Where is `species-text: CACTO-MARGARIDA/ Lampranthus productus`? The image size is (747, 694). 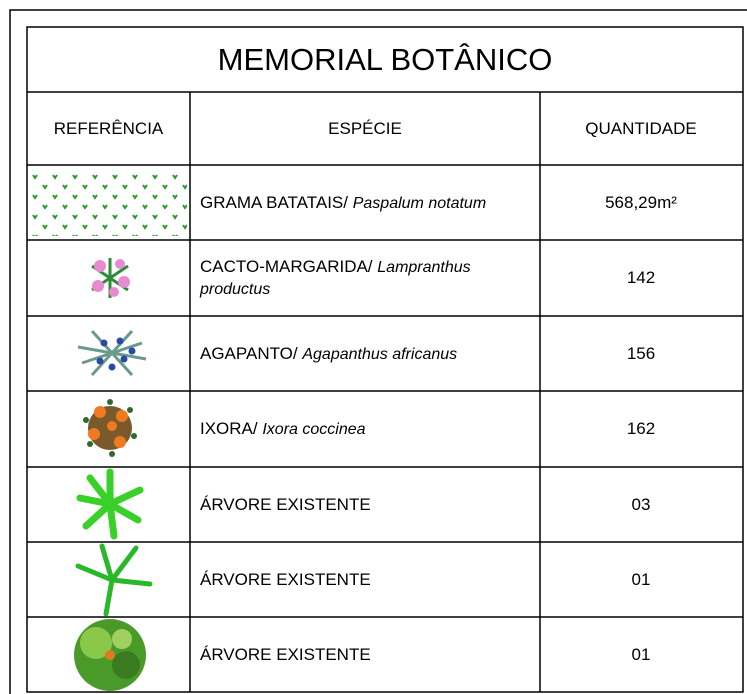
species-text: CACTO-MARGARIDA/ Lampranthus productus is located at coordinates (367, 278).